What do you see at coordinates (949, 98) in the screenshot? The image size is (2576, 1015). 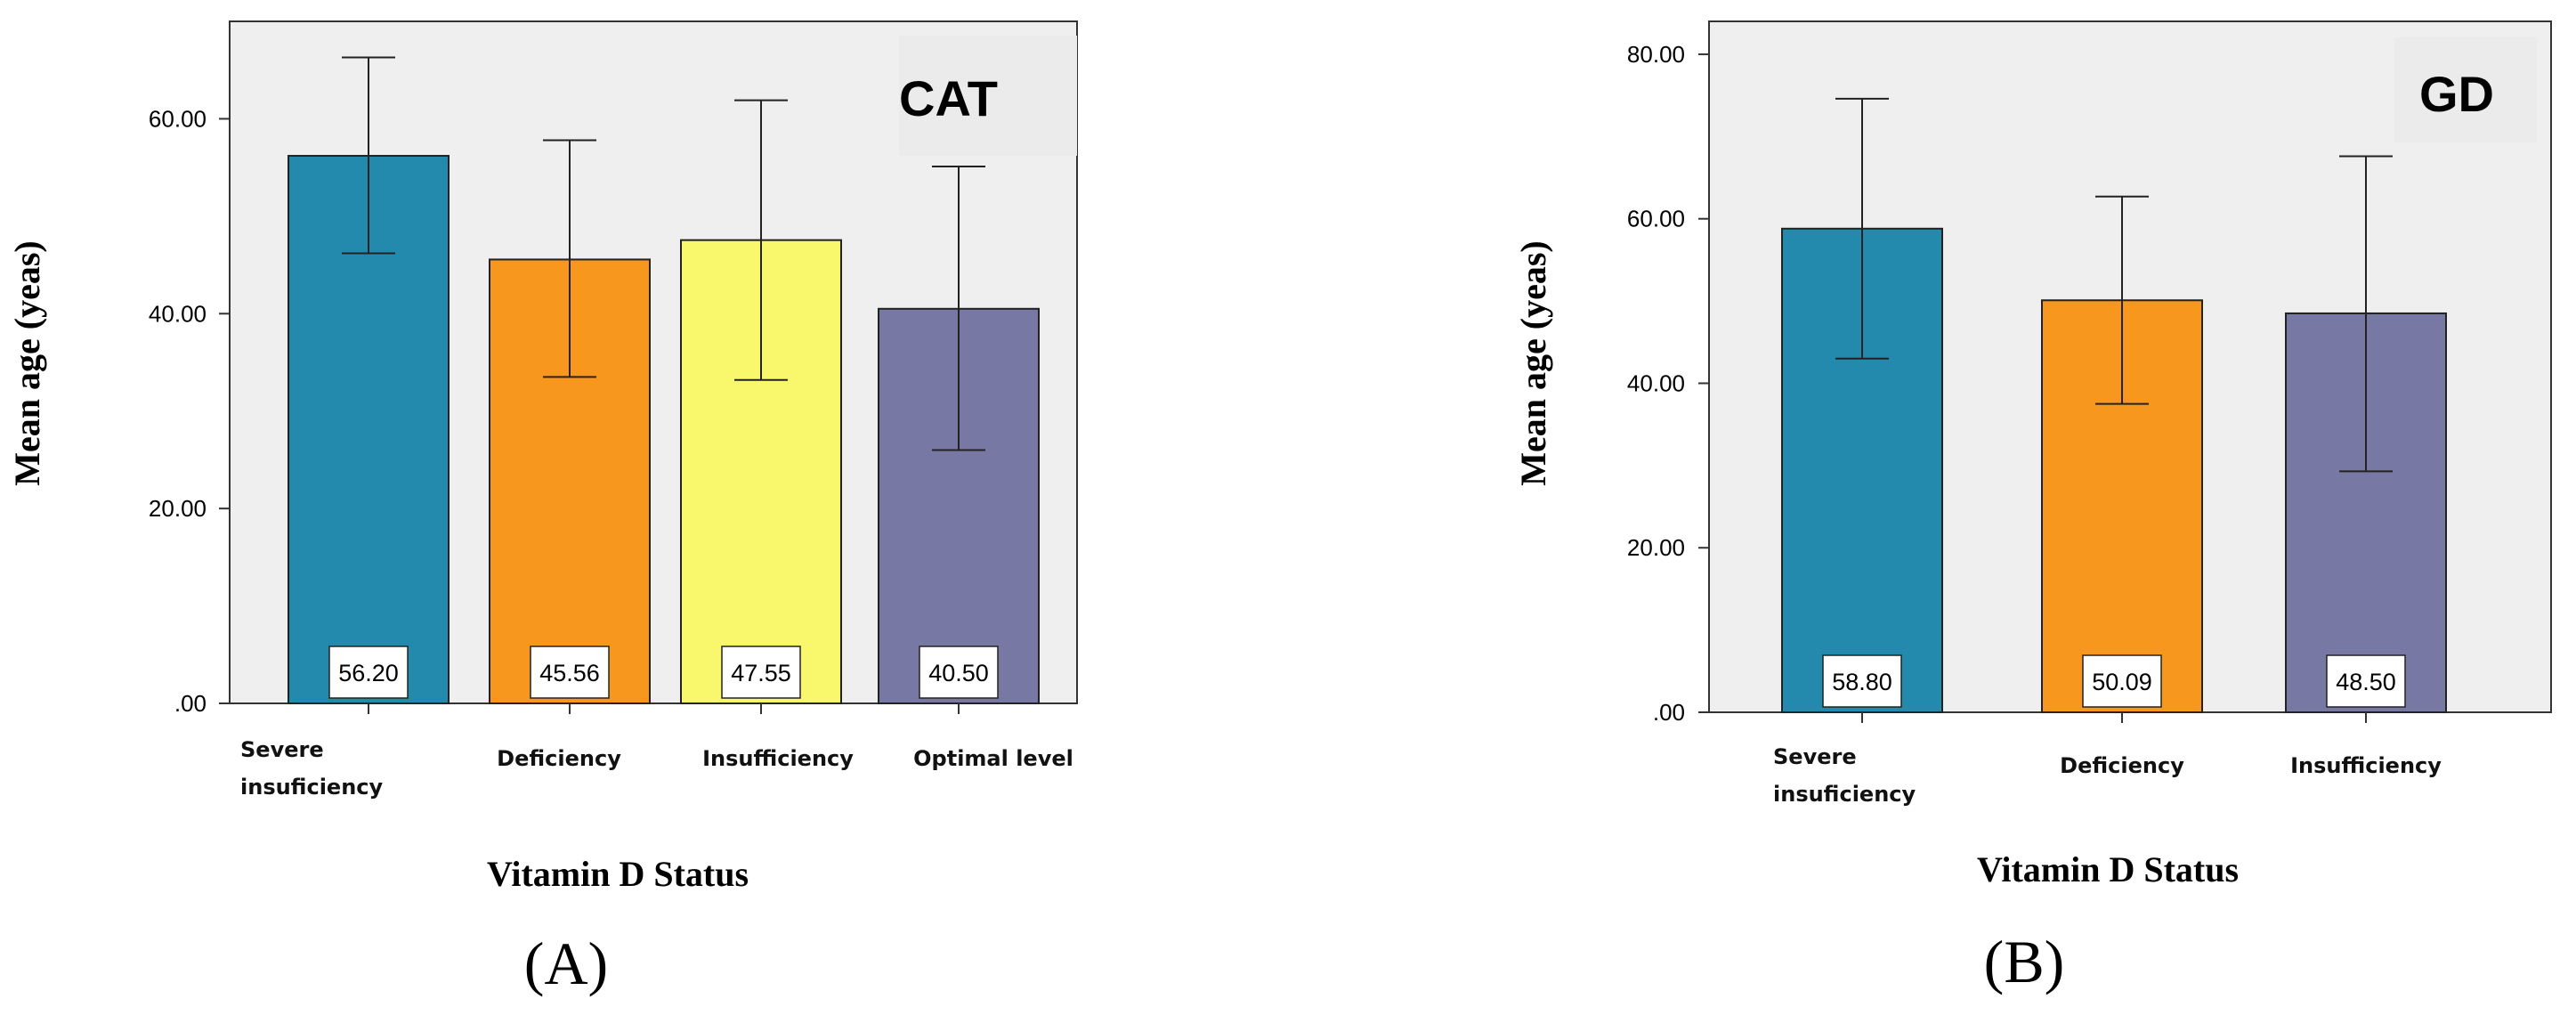 I see `chart-title: CAT` at bounding box center [949, 98].